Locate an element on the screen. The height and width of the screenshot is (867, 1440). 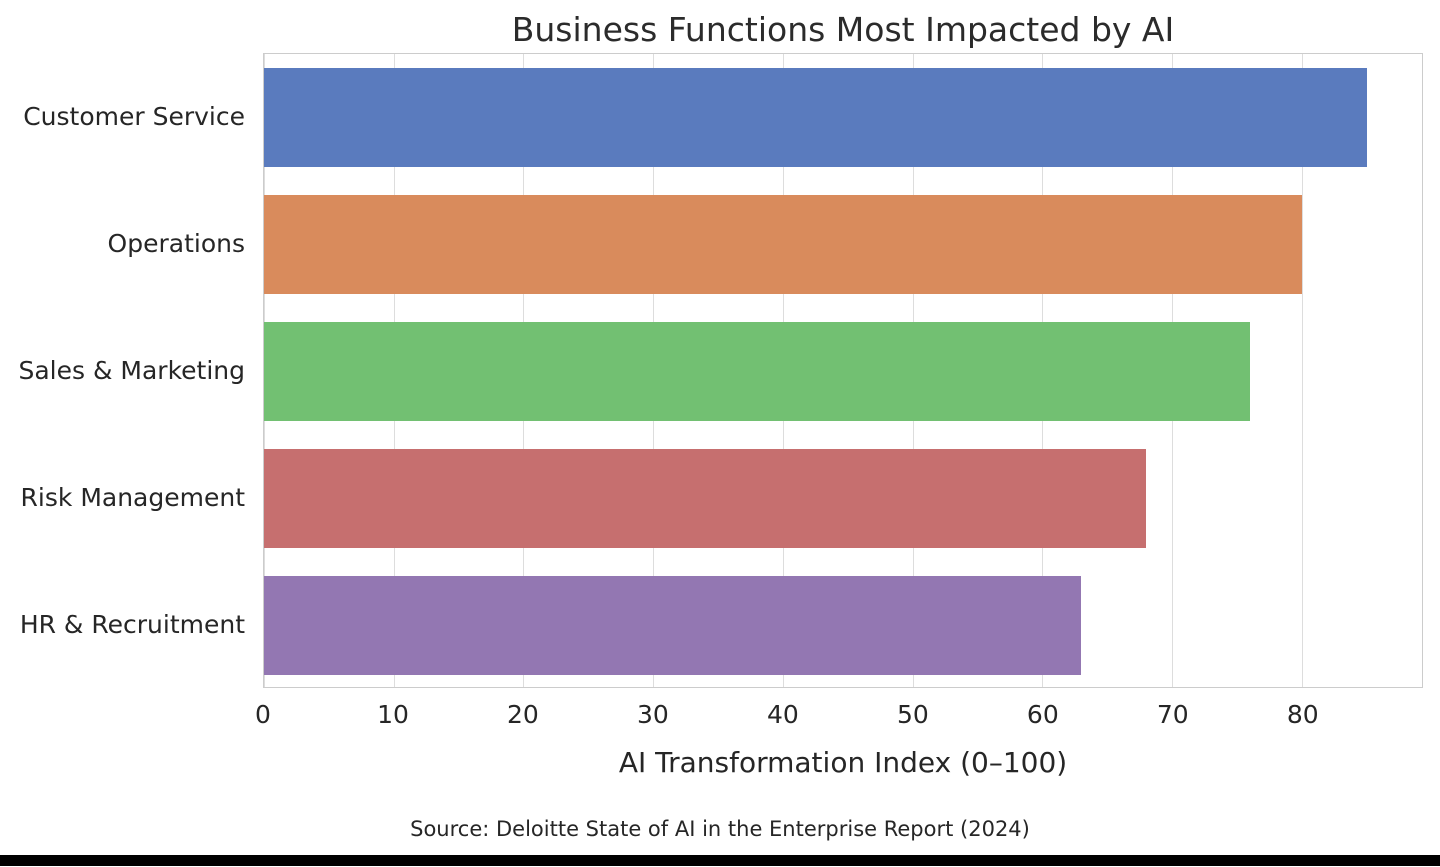
y-tick-label-customer-service: Customer Service is located at coordinates (134, 116).